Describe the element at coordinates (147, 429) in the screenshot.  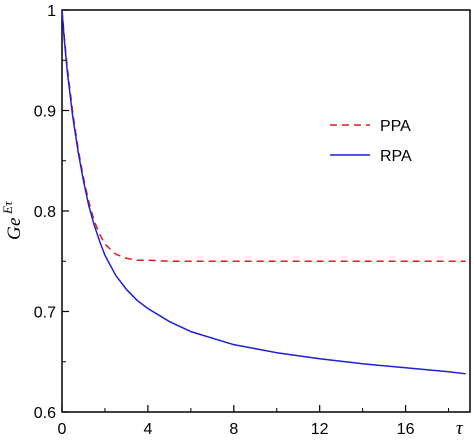
I see `x-tick-label: 4` at that location.